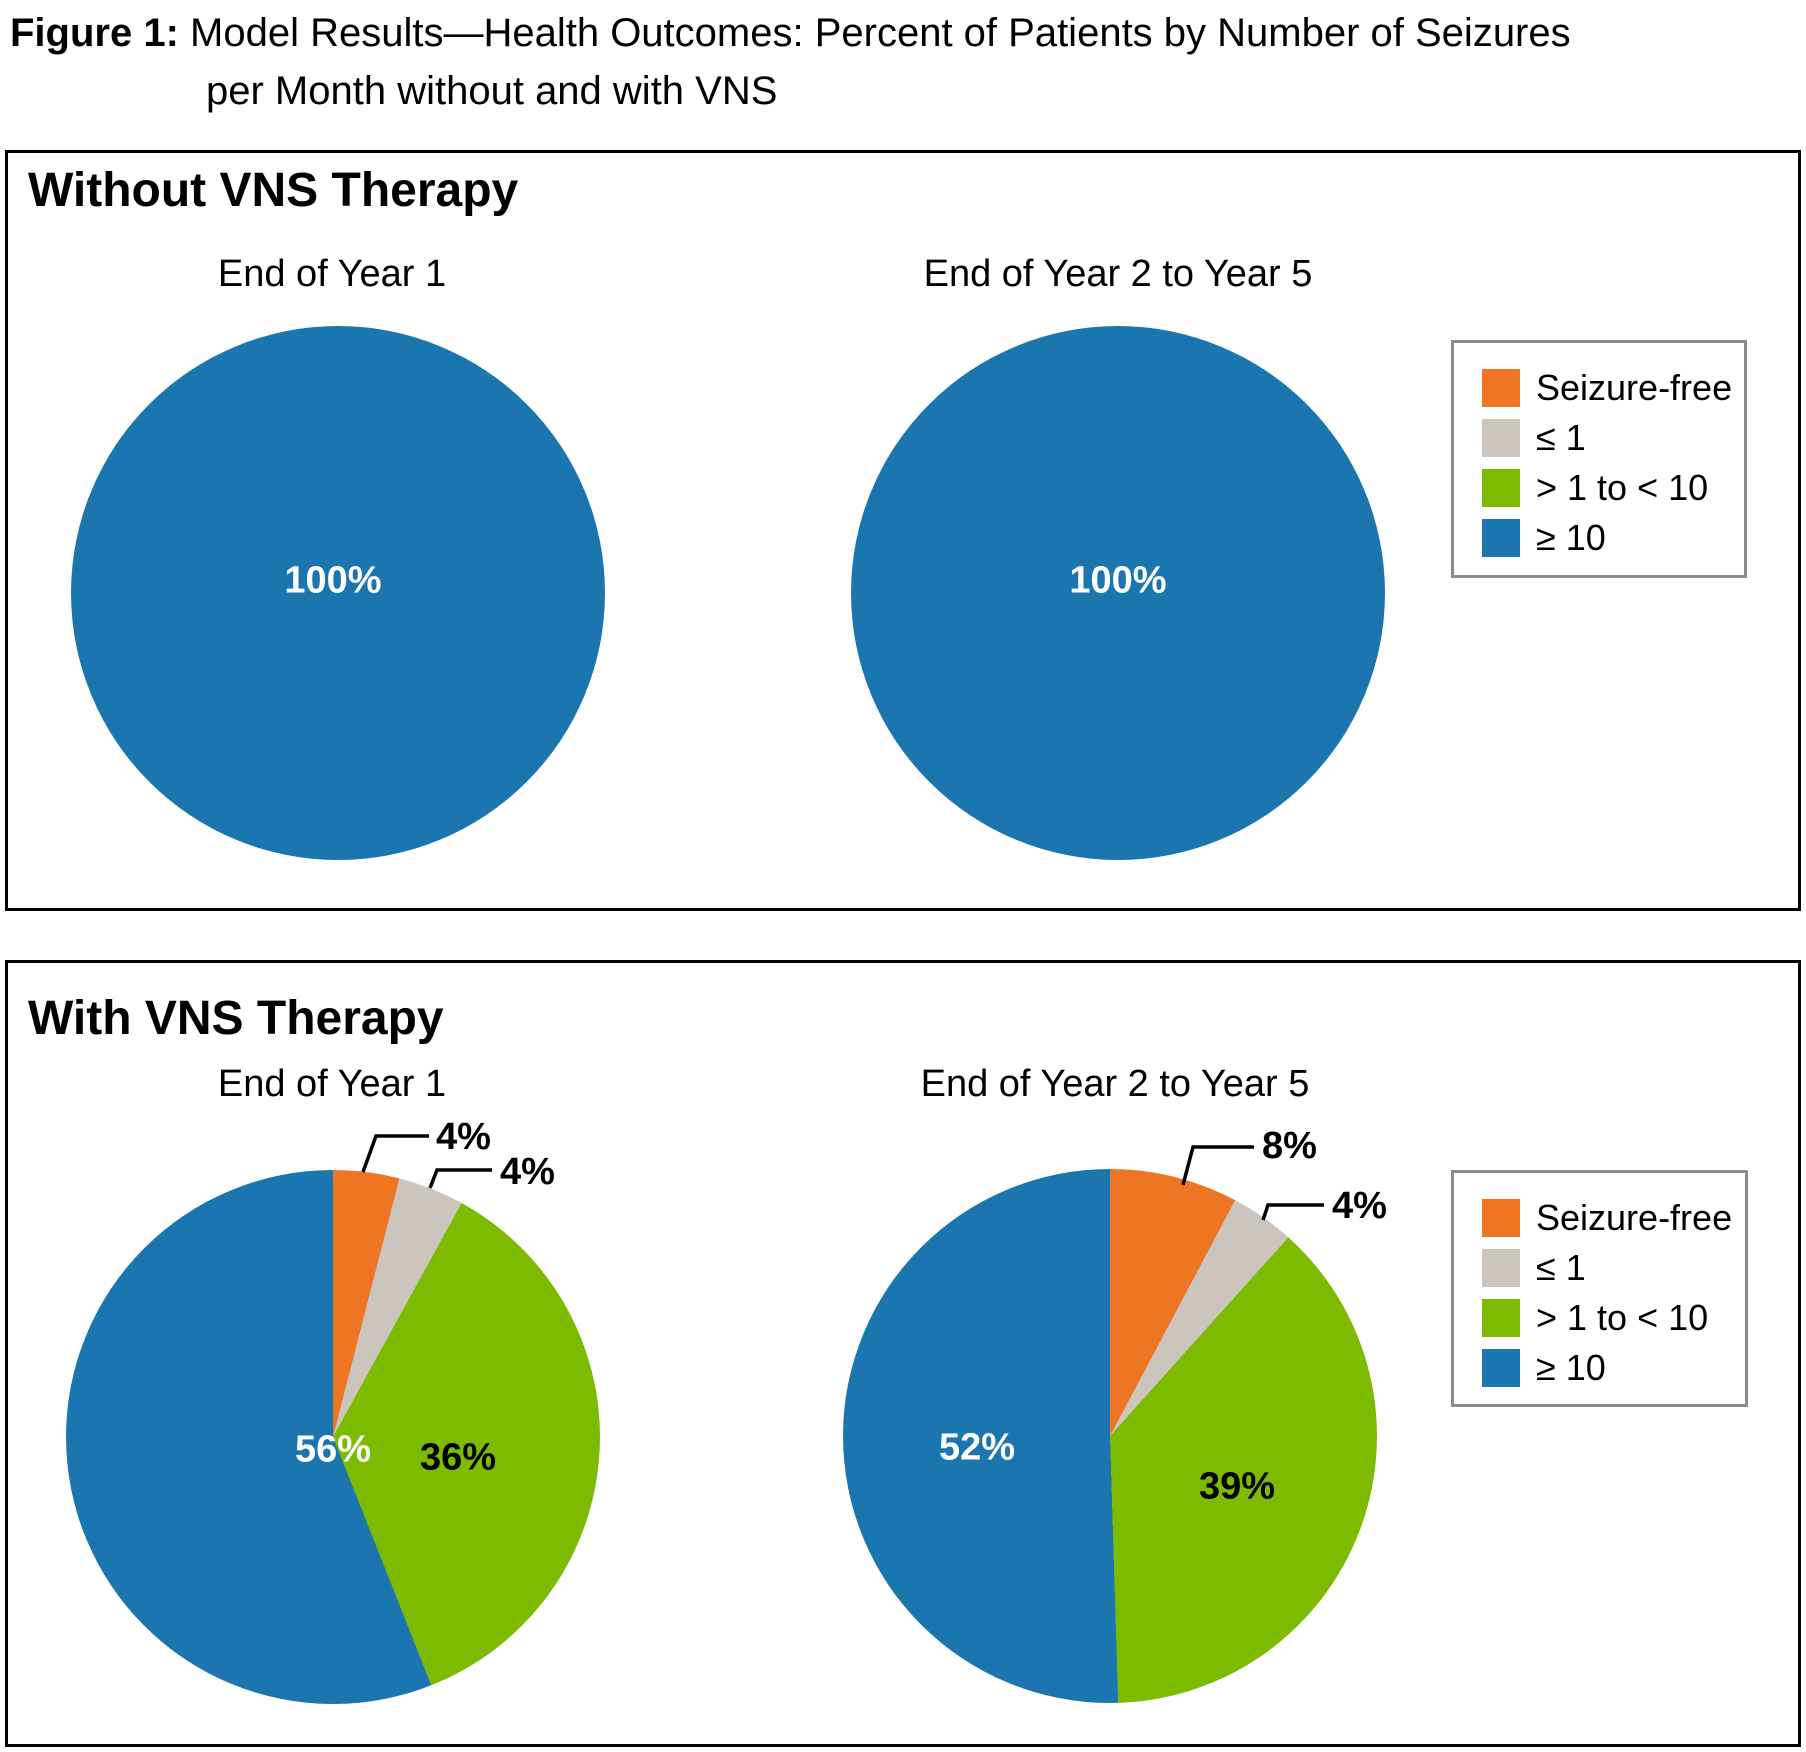  Describe the element at coordinates (1237, 1486) in the screenshot. I see `pie-slice-label-gt1-lt10: 39%` at that location.